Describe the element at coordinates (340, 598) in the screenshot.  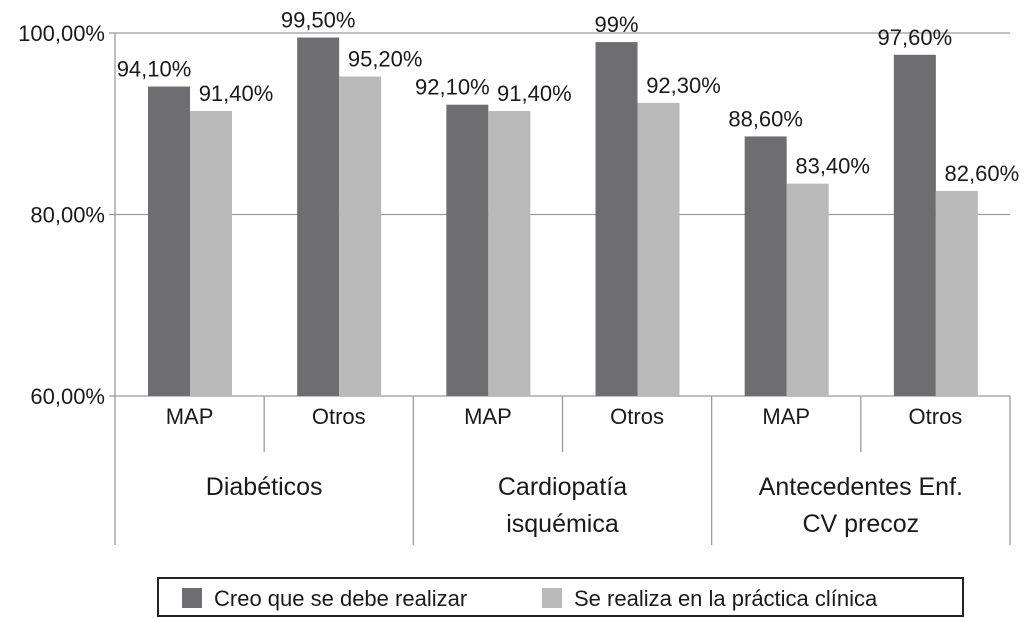
I see `legend-label: Creo que se debe realizar` at that location.